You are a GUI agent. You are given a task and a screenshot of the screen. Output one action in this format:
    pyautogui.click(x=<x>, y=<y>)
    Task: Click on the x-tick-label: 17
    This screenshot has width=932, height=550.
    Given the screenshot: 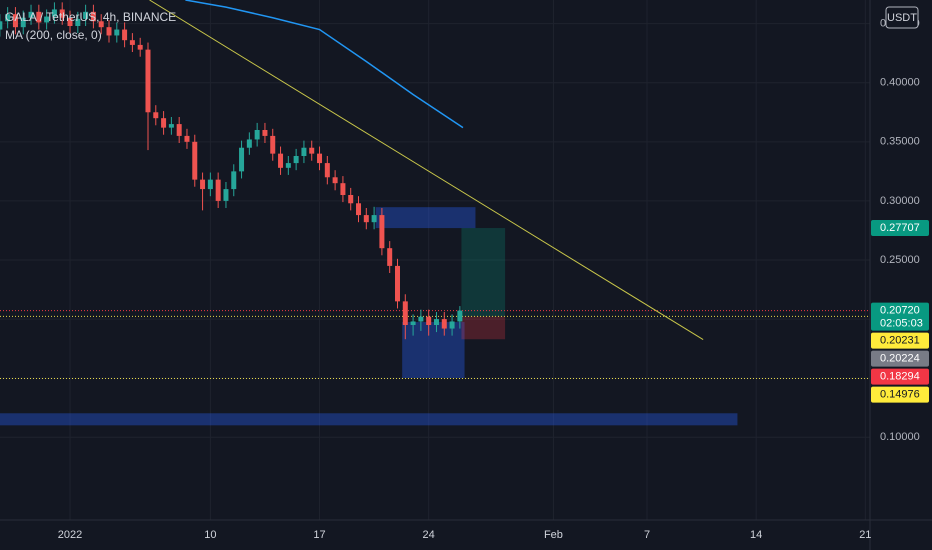 What is the action you would take?
    pyautogui.click(x=319, y=535)
    